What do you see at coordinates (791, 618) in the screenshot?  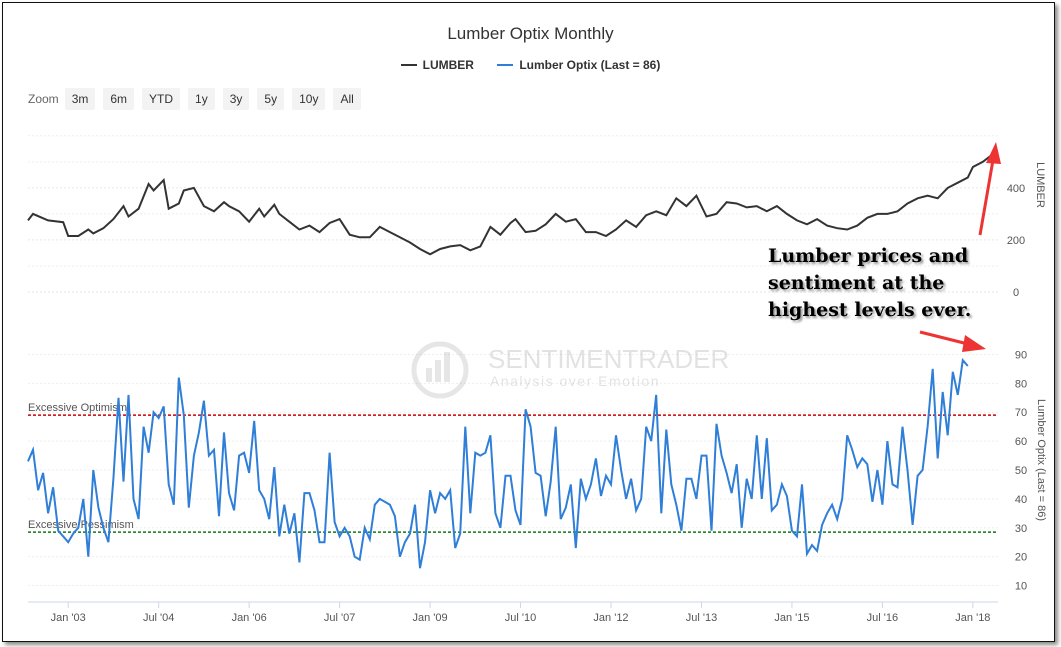 I see `x-tick-label: Jan '15` at bounding box center [791, 618].